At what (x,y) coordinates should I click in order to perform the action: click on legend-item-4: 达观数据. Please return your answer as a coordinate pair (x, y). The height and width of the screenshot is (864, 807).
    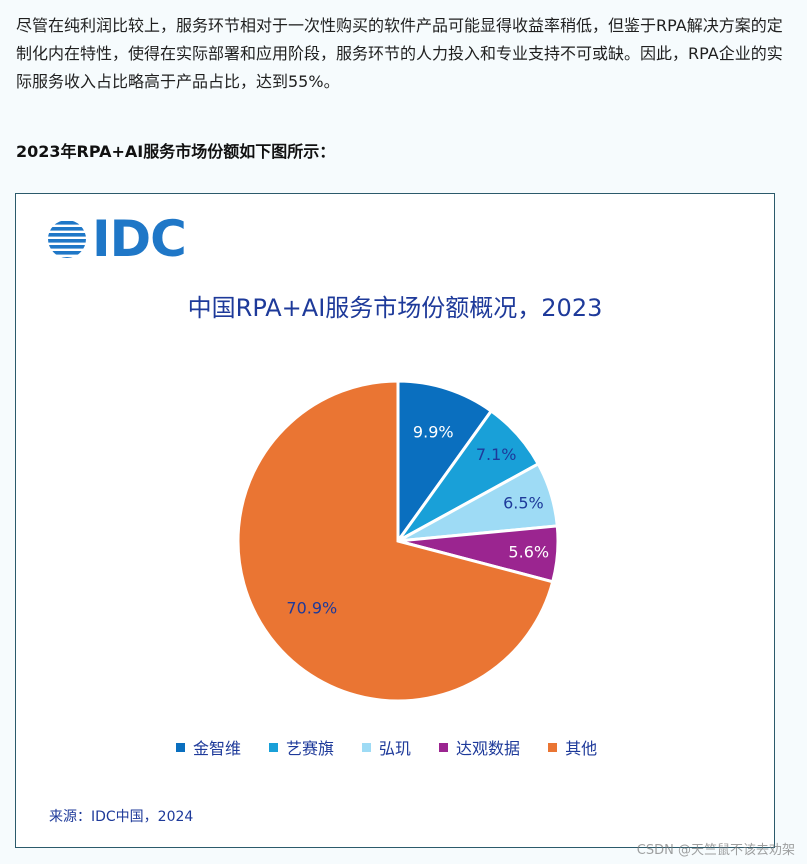
    Looking at the image, I should click on (479, 747).